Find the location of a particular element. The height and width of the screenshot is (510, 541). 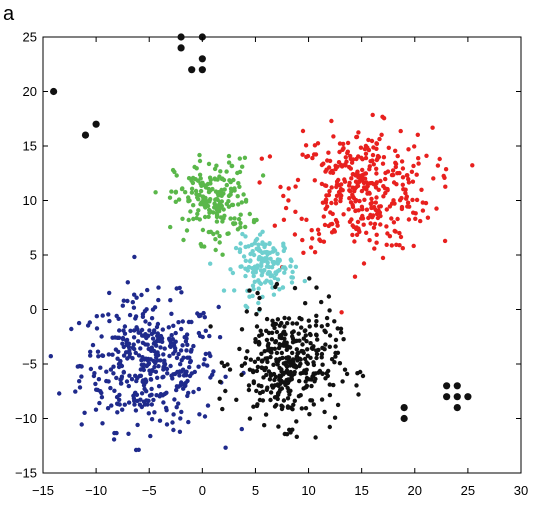

outlier-point is located at coordinates (447, 386).